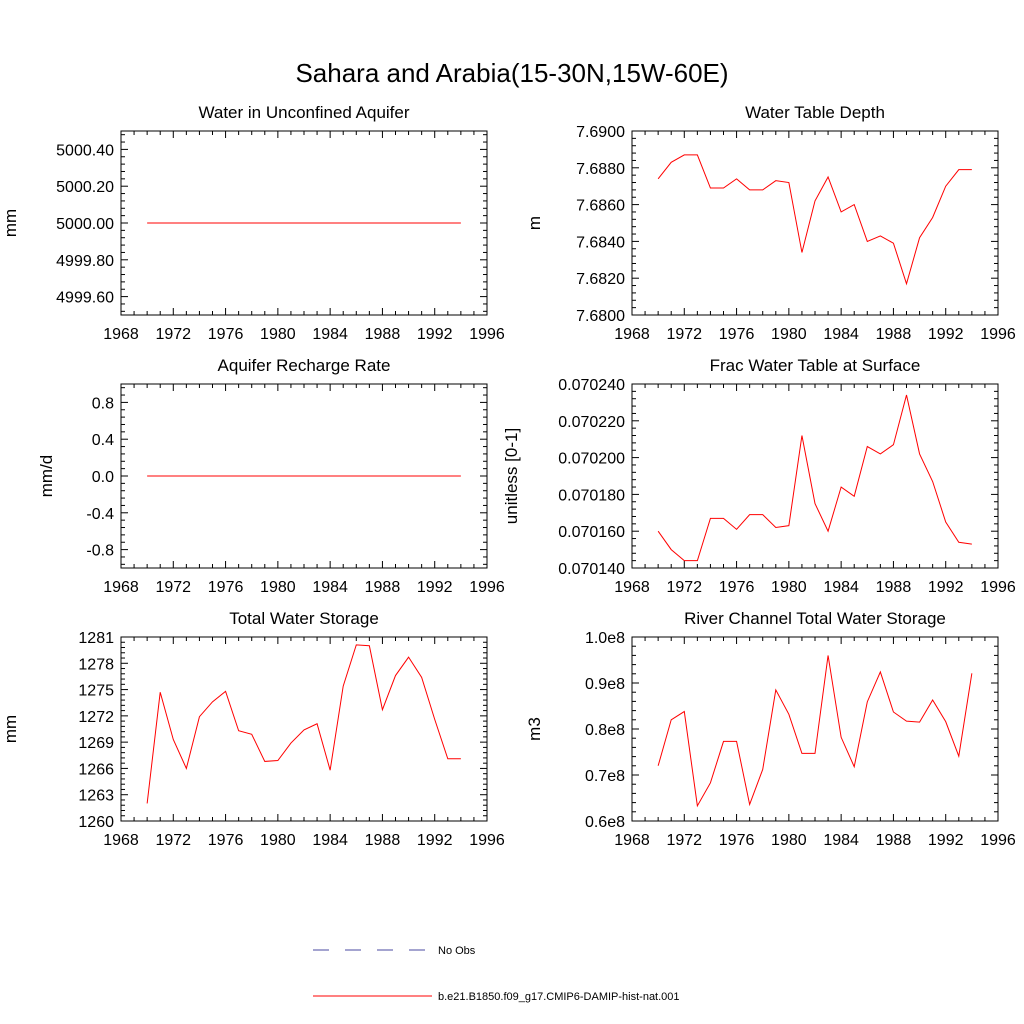 The image size is (1024, 1024). I want to click on y-tick-label: 7.6820, so click(600, 279).